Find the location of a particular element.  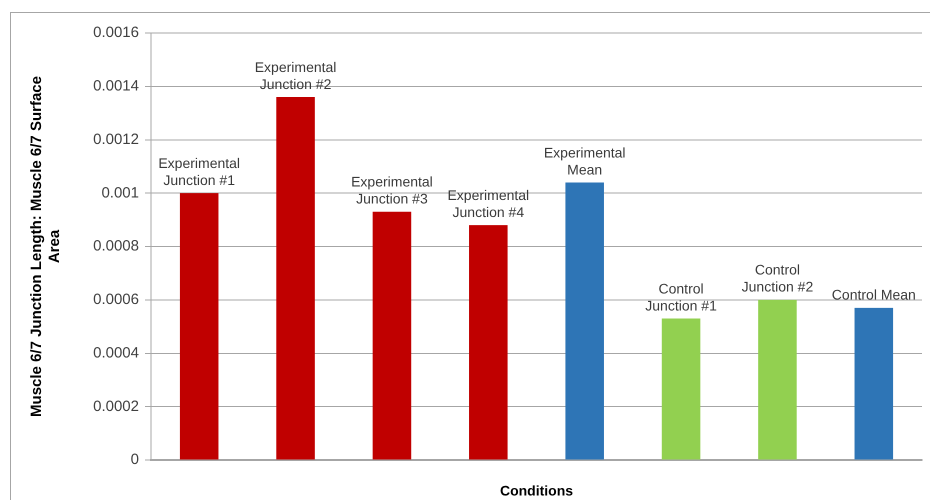

y-tick-label: 0.0008 is located at coordinates (116, 246).